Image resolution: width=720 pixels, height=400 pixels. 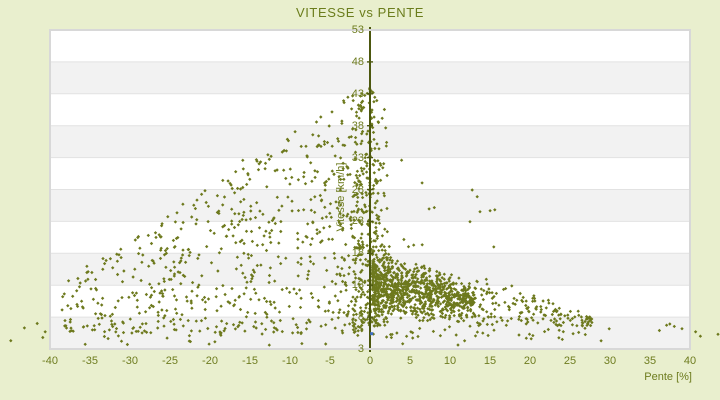 What do you see at coordinates (450, 361) in the screenshot?
I see `x-tick-label: 10` at bounding box center [450, 361].